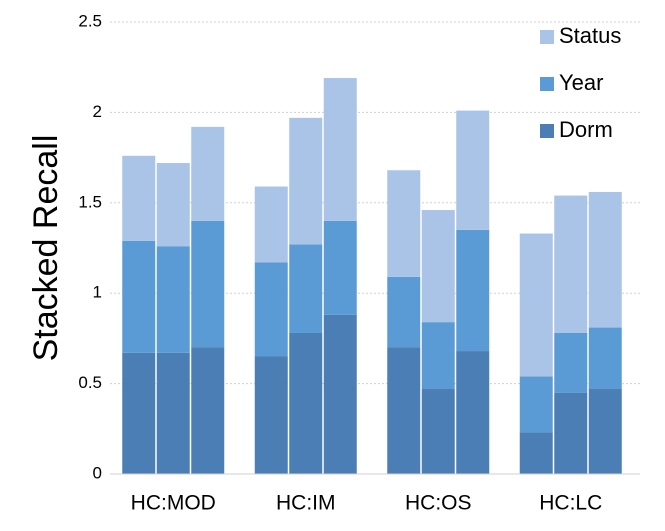 Image resolution: width=665 pixels, height=531 pixels. I want to click on y-tick-label: 0.5, so click(90, 382).